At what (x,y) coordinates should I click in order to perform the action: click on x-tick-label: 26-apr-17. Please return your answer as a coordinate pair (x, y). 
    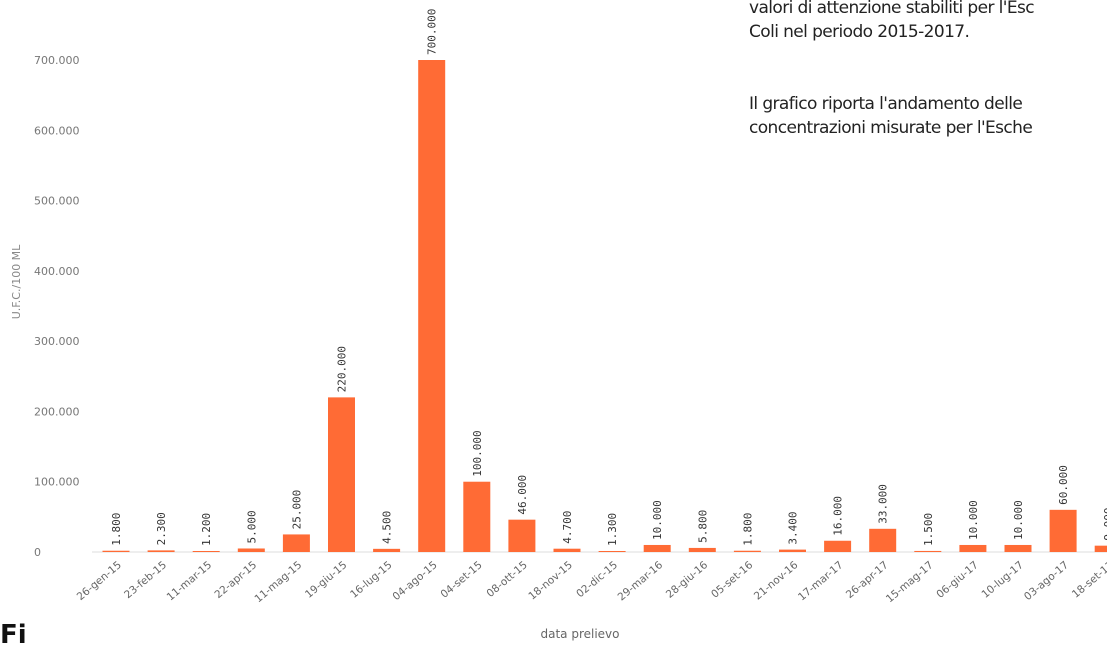
    Looking at the image, I should click on (867, 580).